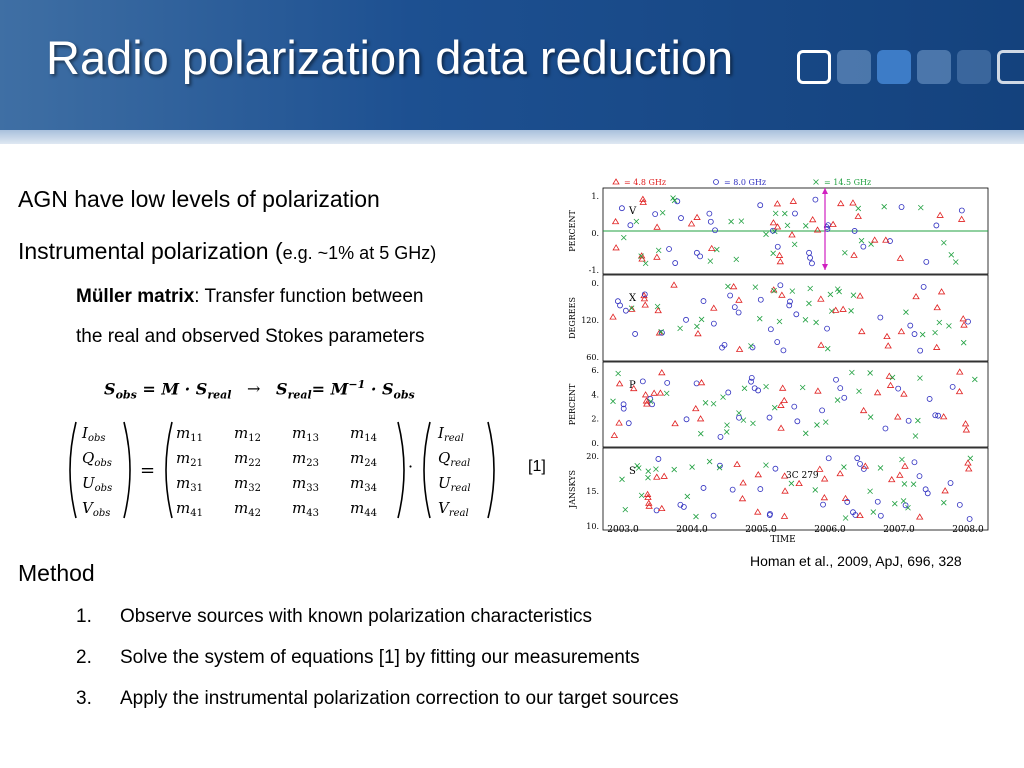 This screenshot has height=768, width=1024. I want to click on panel-tick-label: 60., so click(592, 357).